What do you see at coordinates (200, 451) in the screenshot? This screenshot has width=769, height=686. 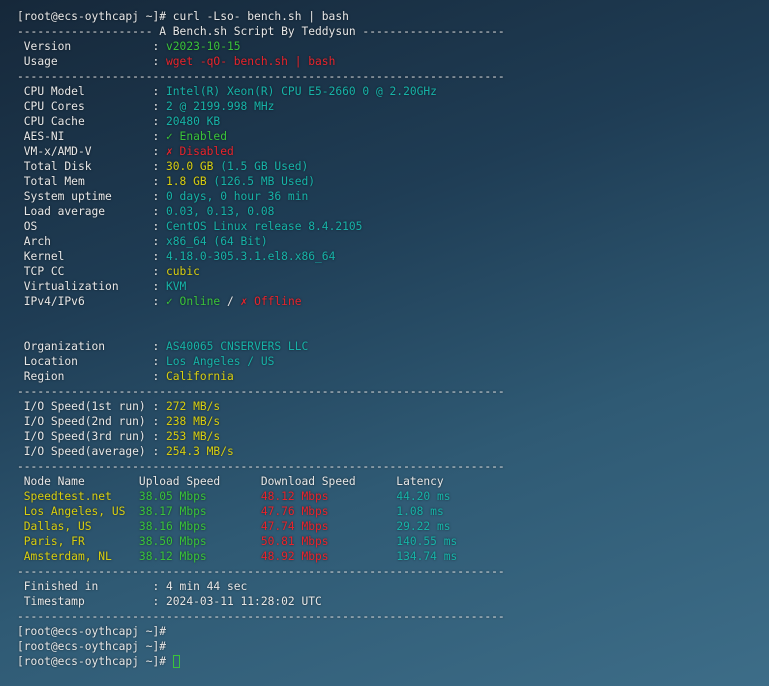 I see `terminal-text: 254.3 MB/s` at bounding box center [200, 451].